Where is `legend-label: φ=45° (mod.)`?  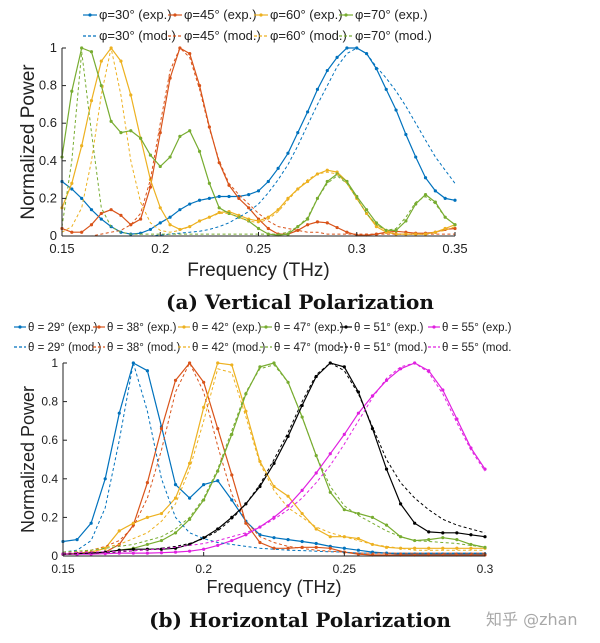
legend-label: φ=45° (mod.) is located at coordinates (222, 35).